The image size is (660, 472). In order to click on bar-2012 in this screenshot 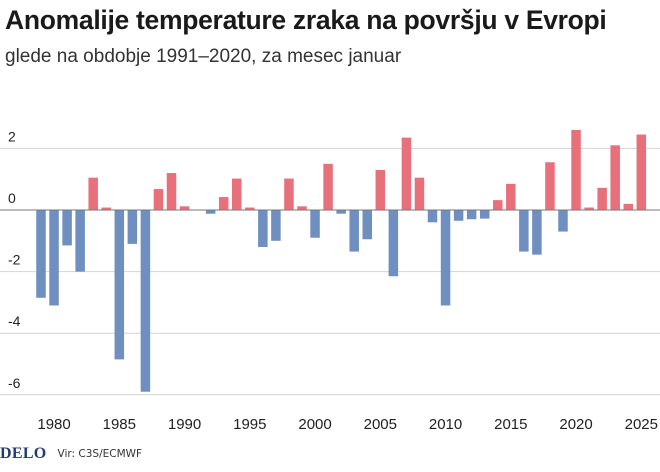, I will do `click(471, 215)`.